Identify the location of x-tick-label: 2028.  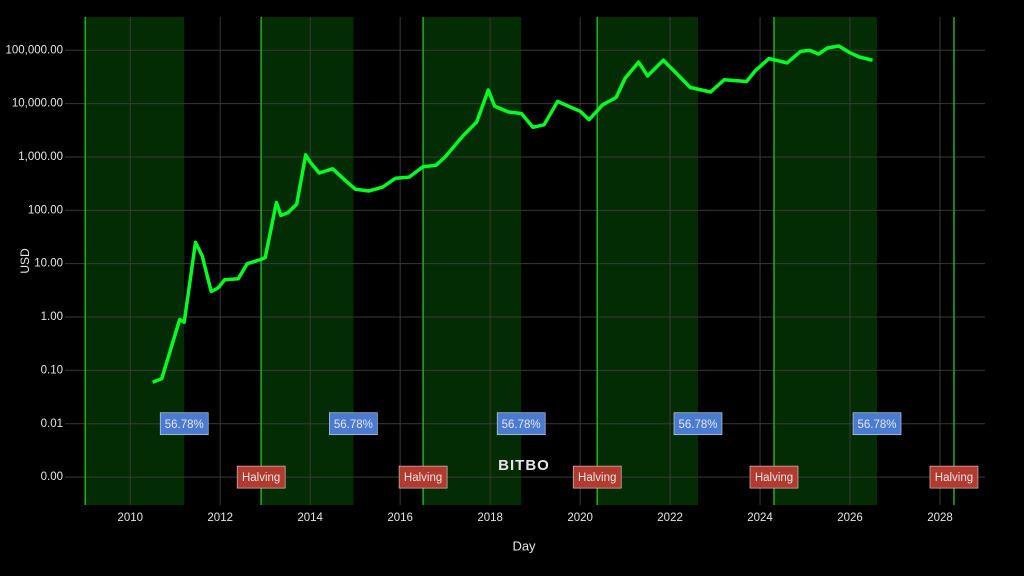
(940, 518).